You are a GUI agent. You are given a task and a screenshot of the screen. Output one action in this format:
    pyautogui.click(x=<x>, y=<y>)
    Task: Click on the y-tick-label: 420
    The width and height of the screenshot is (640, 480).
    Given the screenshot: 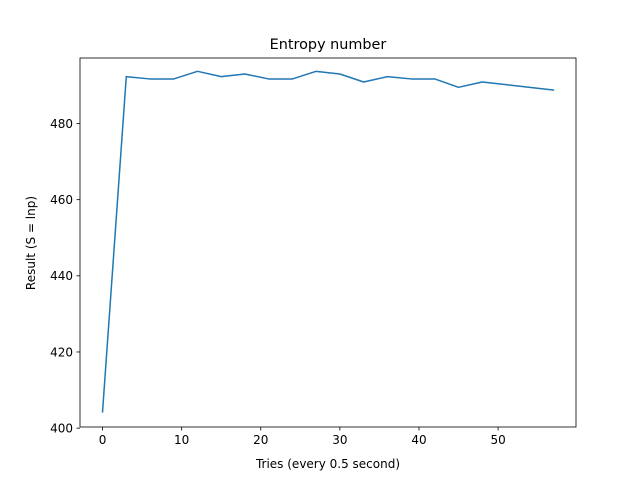 What is the action you would take?
    pyautogui.click(x=61, y=352)
    